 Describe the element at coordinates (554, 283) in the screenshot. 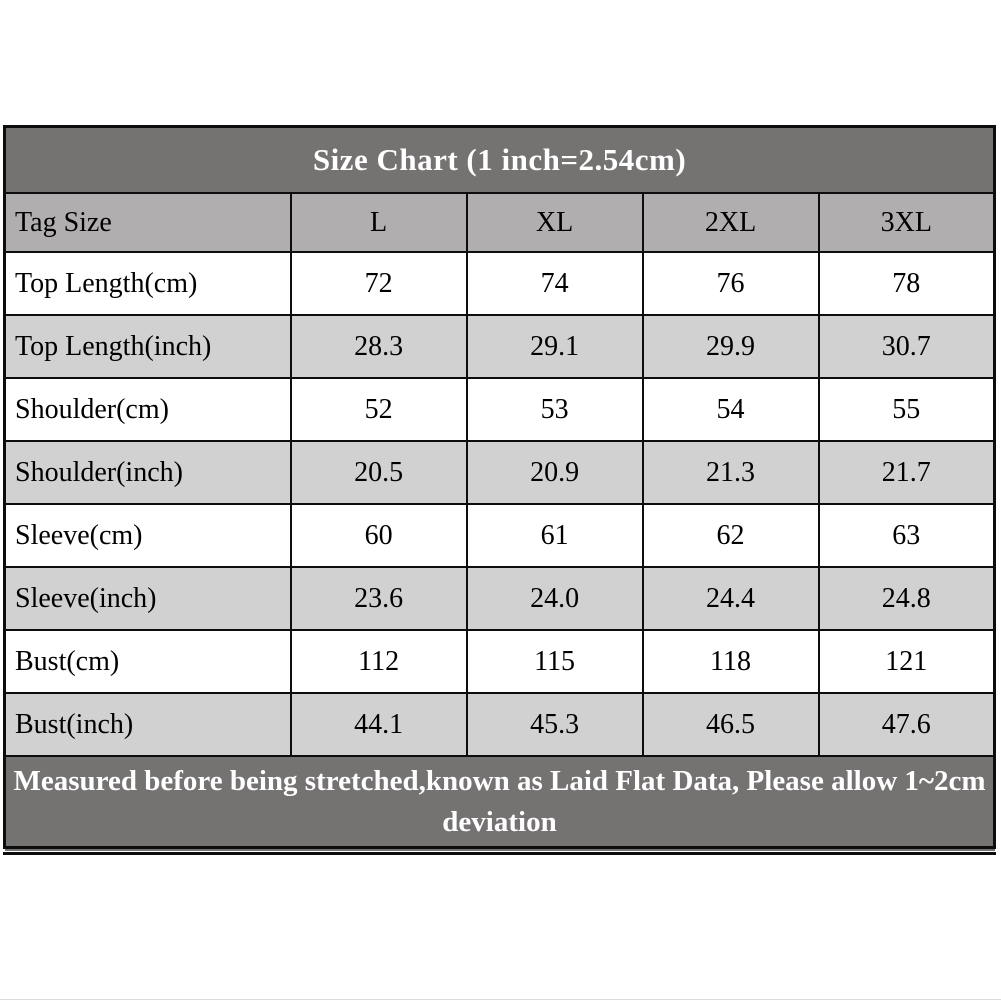

I see `cell-value: 74` at that location.